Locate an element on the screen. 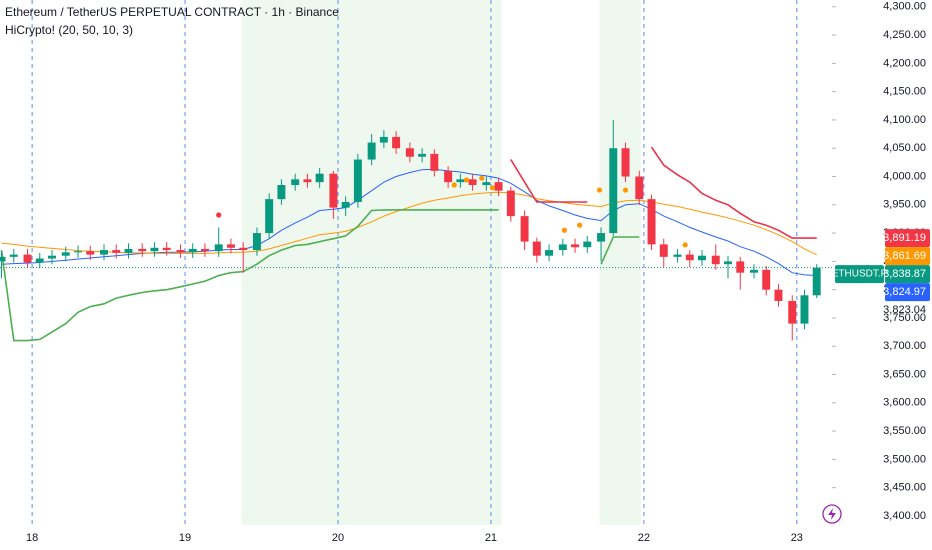 Image resolution: width=932 pixels, height=550 pixels. price-label: 3,891.19 is located at coordinates (904, 238).